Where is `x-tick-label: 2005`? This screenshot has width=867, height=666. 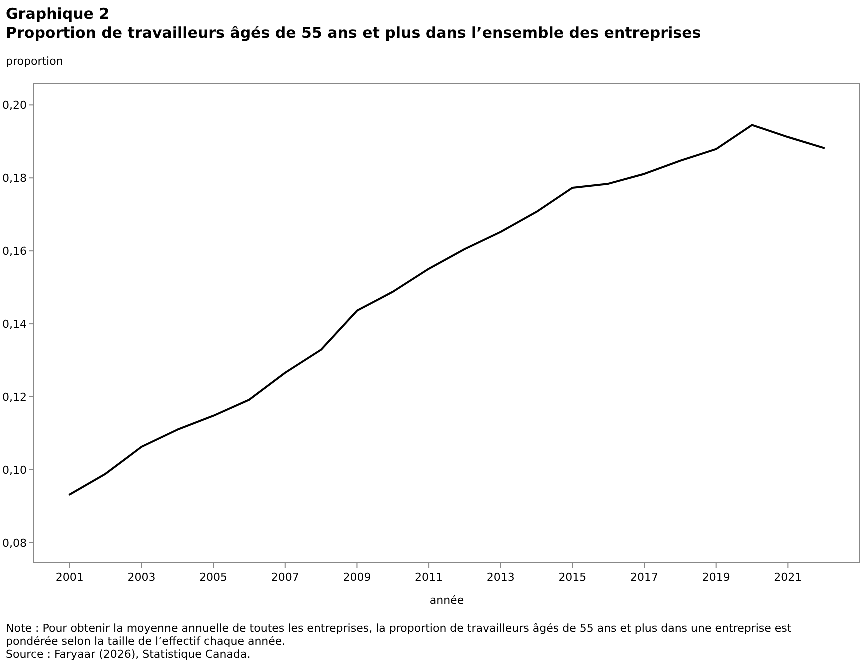 x-tick-label: 2005 is located at coordinates (214, 577).